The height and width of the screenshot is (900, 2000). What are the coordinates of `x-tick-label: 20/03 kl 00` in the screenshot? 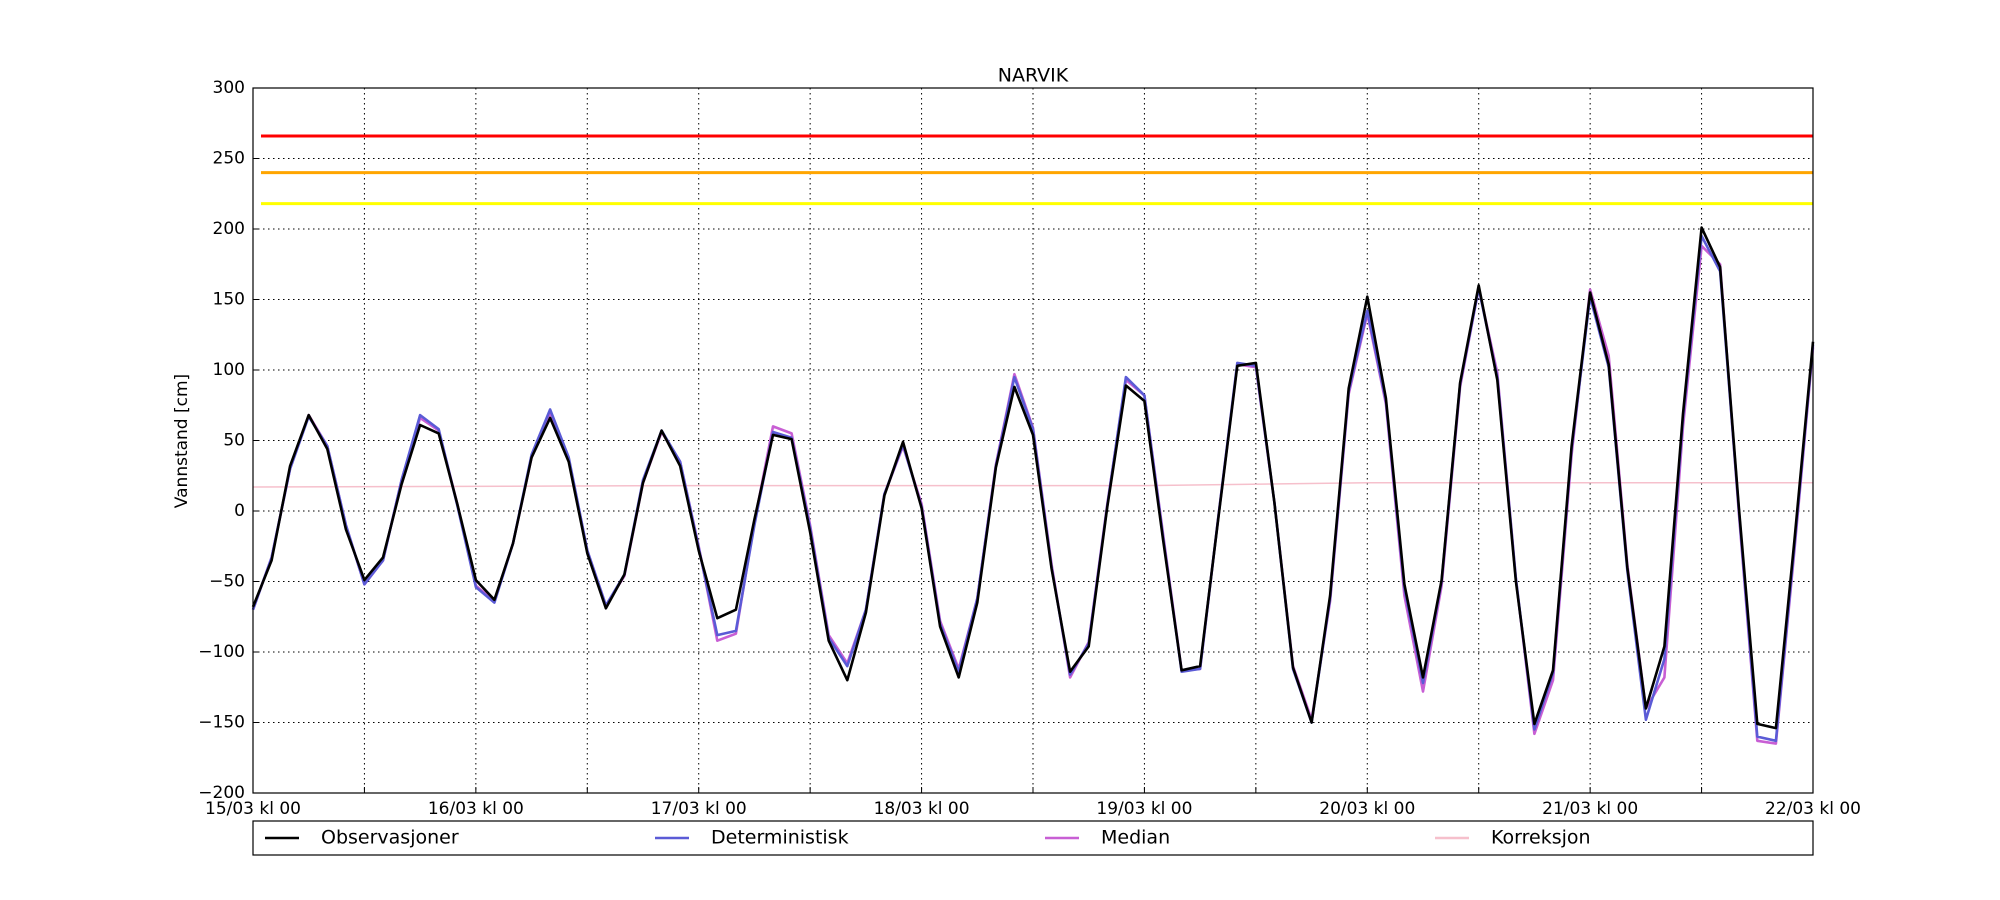 It's located at (1367, 809).